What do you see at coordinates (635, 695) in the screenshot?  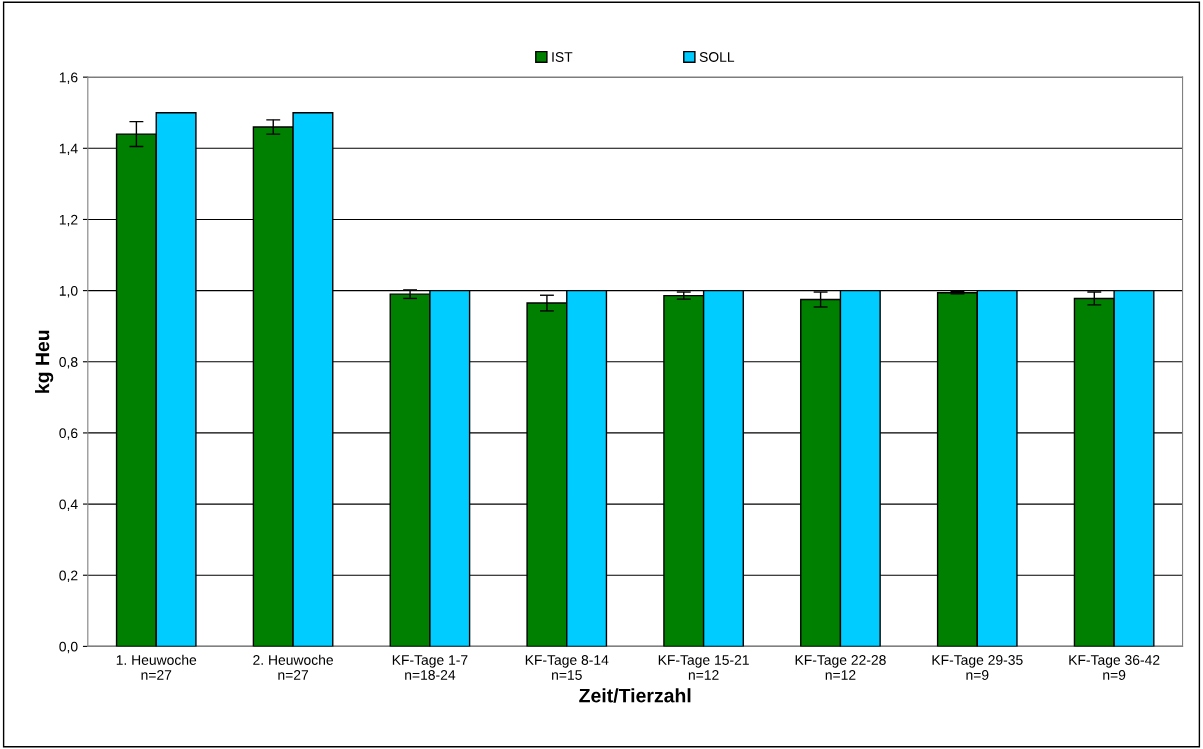 I see `x-axis-title: Zeit/Tierzahl` at bounding box center [635, 695].